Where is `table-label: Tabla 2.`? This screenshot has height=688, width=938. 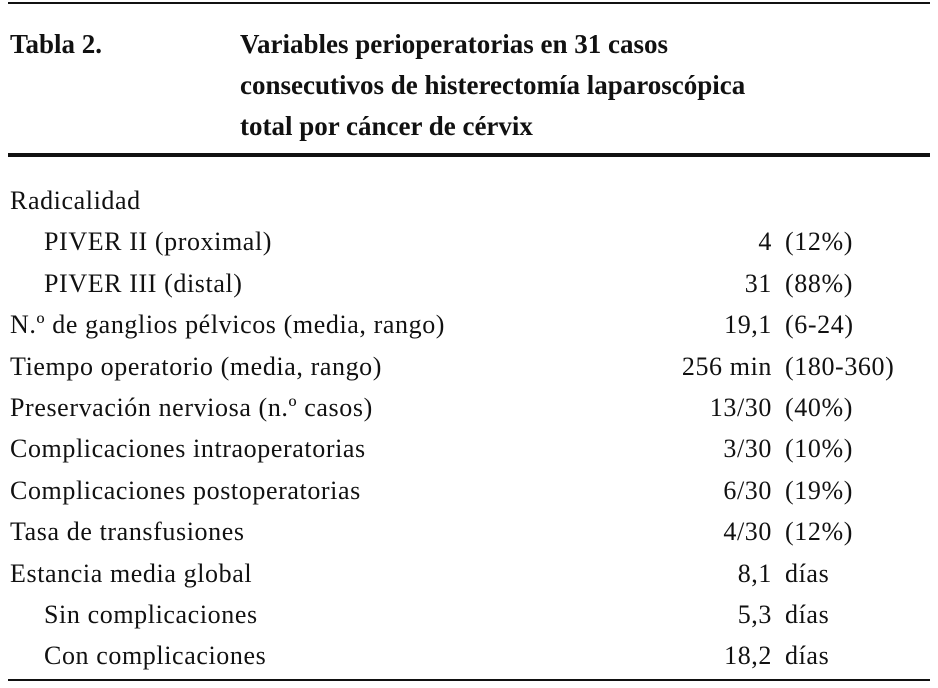 table-label: Tabla 2. is located at coordinates (56, 44).